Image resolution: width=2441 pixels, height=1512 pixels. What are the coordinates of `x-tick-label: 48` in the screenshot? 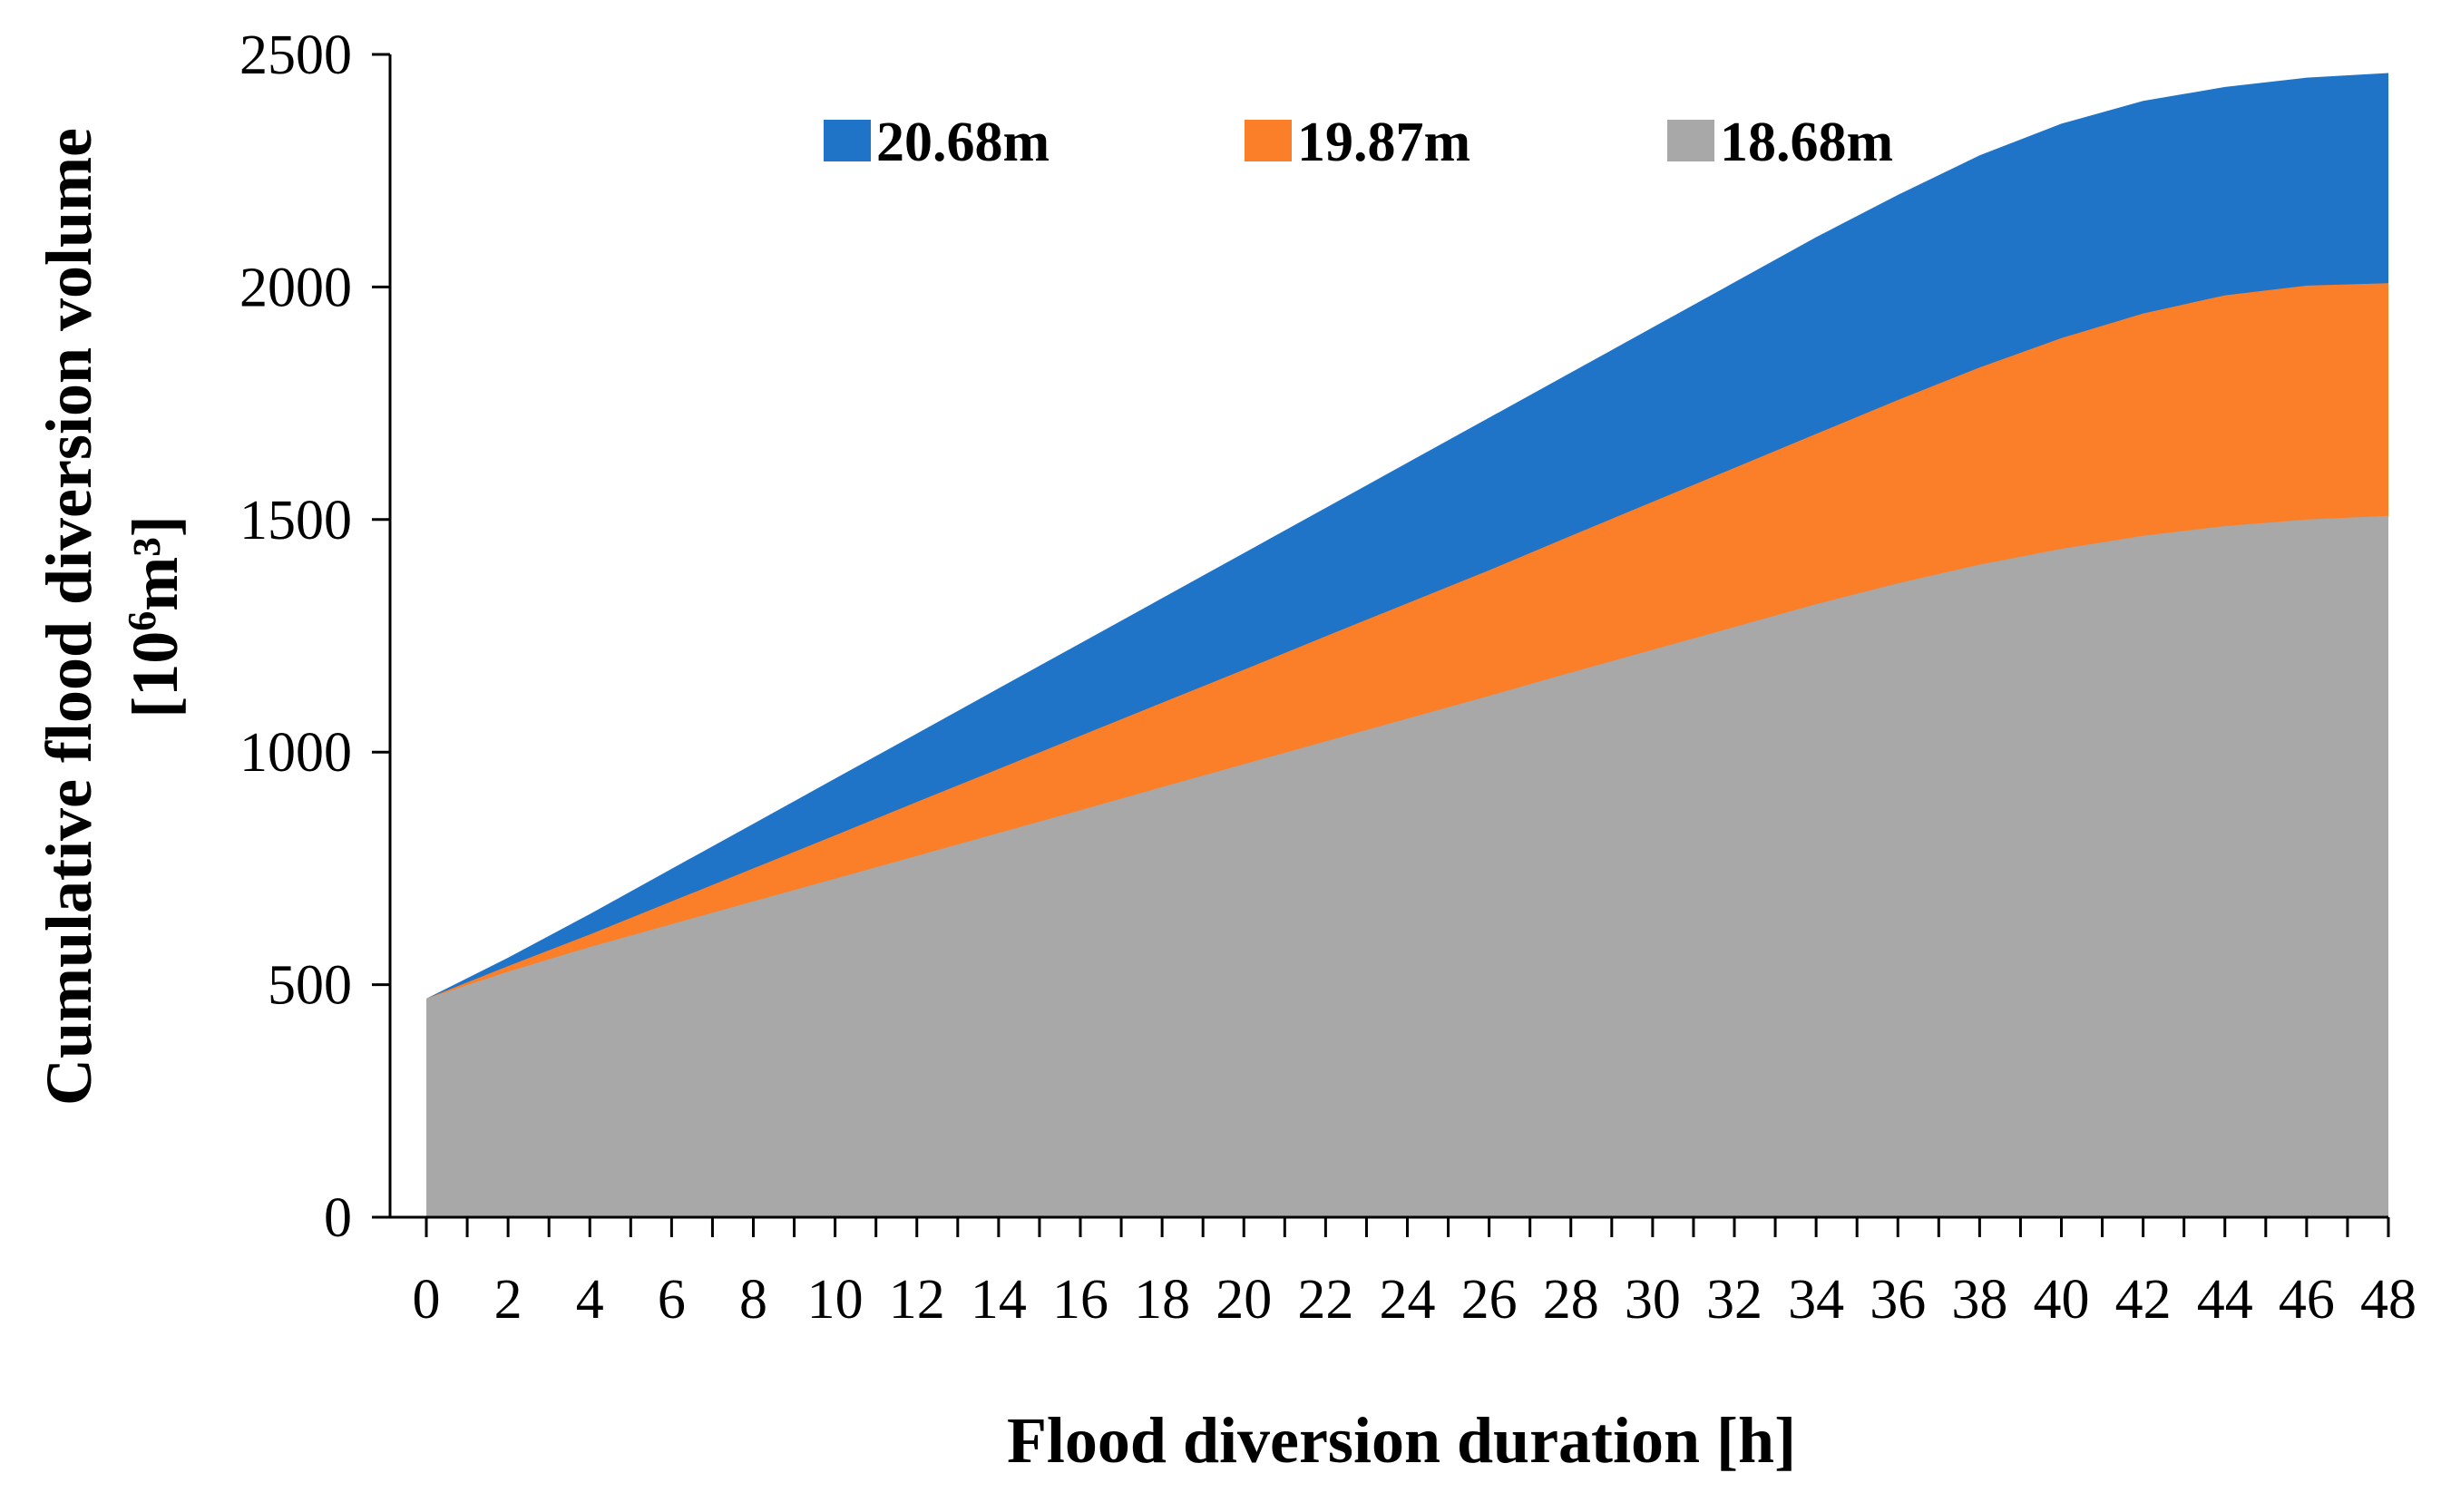 It's located at (2388, 1300).